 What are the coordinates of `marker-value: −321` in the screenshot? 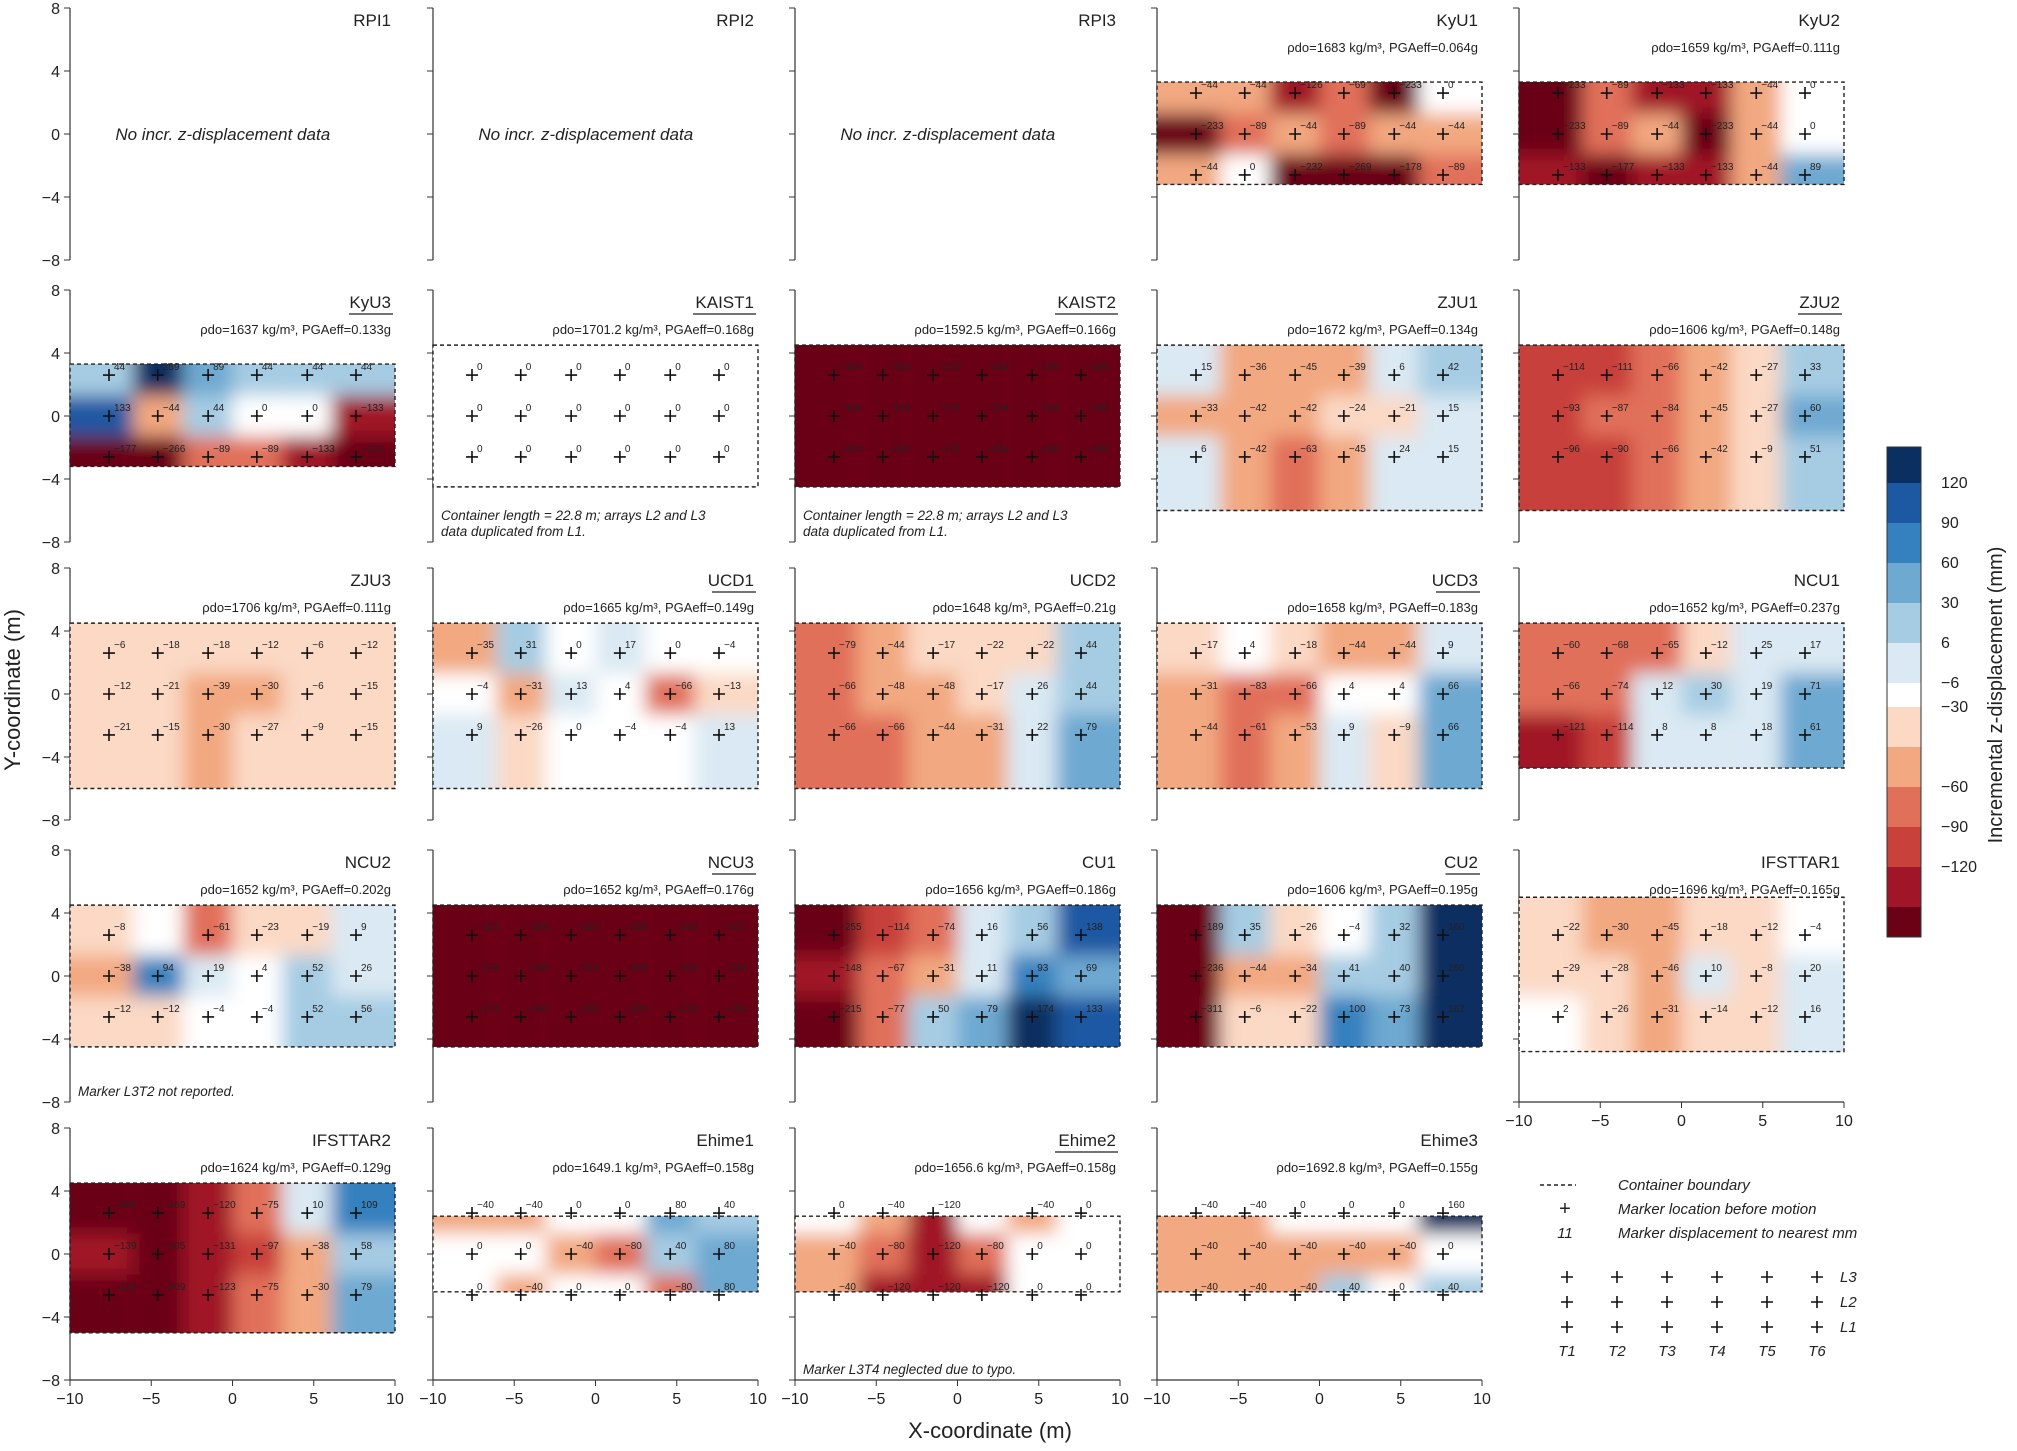 It's located at (488, 927).